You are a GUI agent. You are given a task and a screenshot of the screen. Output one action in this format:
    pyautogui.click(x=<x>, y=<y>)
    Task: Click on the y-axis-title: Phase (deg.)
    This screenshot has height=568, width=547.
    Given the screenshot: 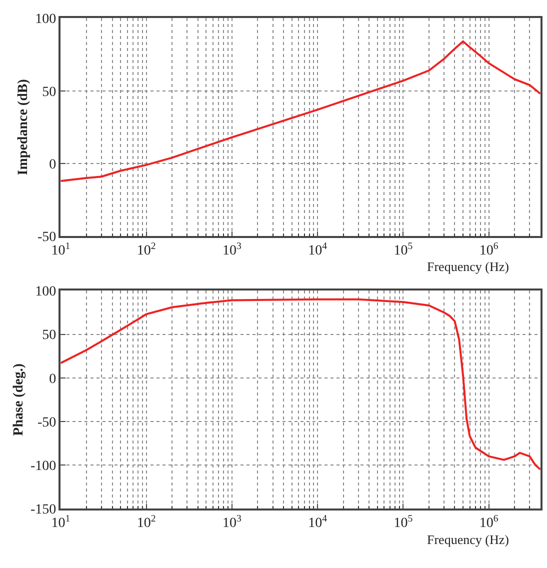 What is the action you would take?
    pyautogui.click(x=19, y=399)
    